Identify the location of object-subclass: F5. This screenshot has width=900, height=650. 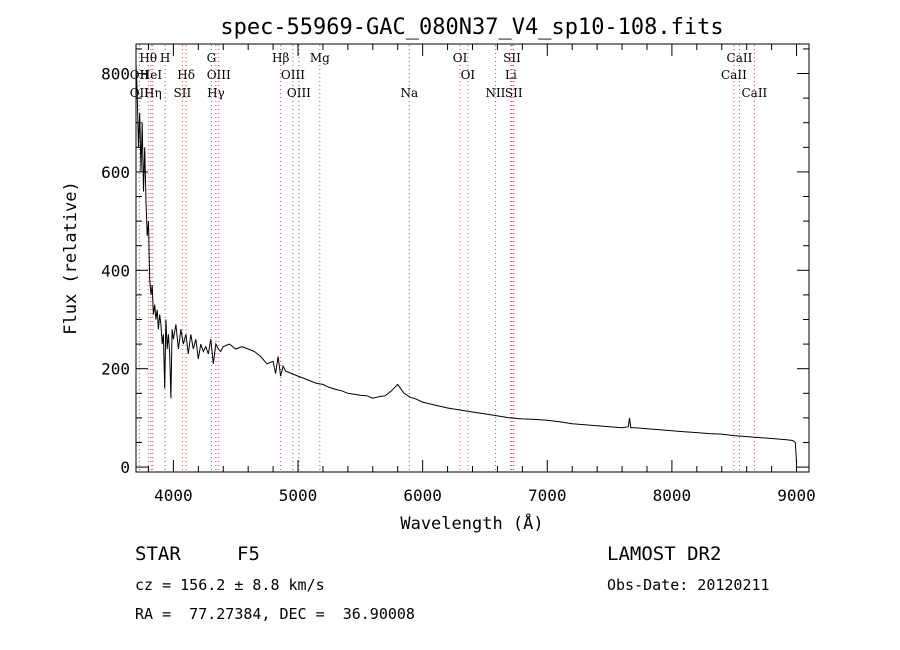
(248, 554).